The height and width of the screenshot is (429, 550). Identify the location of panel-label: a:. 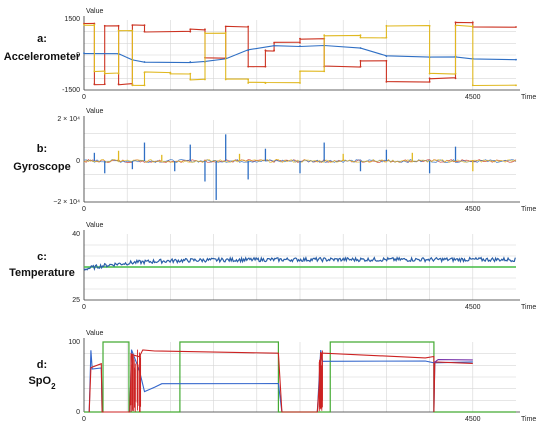
(42, 39).